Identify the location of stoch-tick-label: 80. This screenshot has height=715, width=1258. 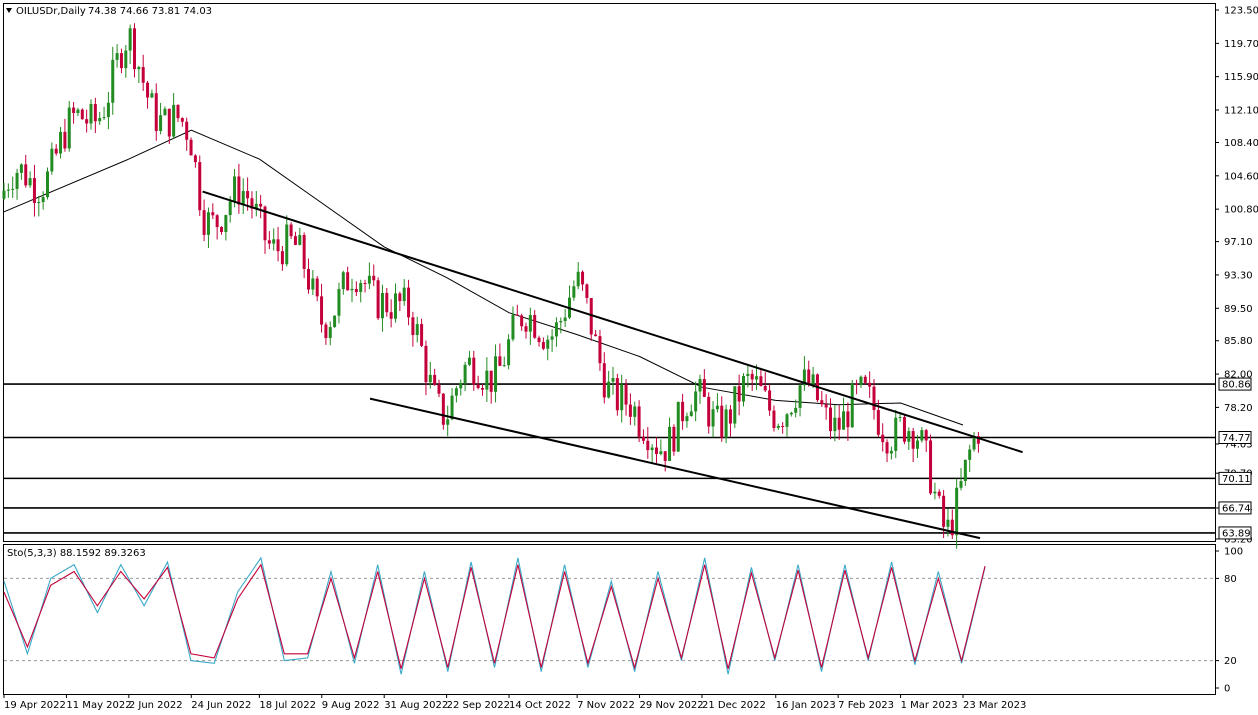
(1230, 579).